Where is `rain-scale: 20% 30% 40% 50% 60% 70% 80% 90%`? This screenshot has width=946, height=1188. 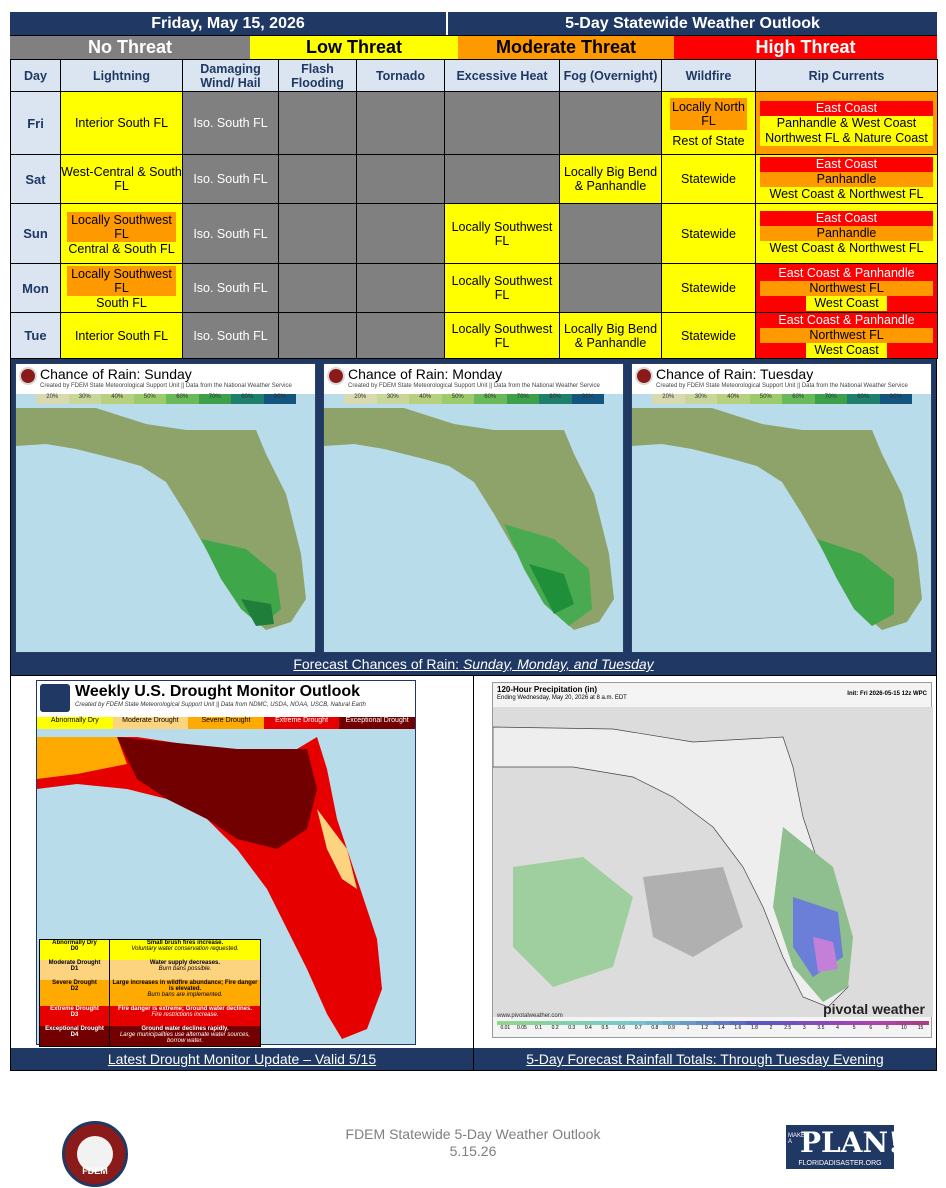 rain-scale: 20% 30% 40% 50% 60% 70% 80% 90% is located at coordinates (474, 399).